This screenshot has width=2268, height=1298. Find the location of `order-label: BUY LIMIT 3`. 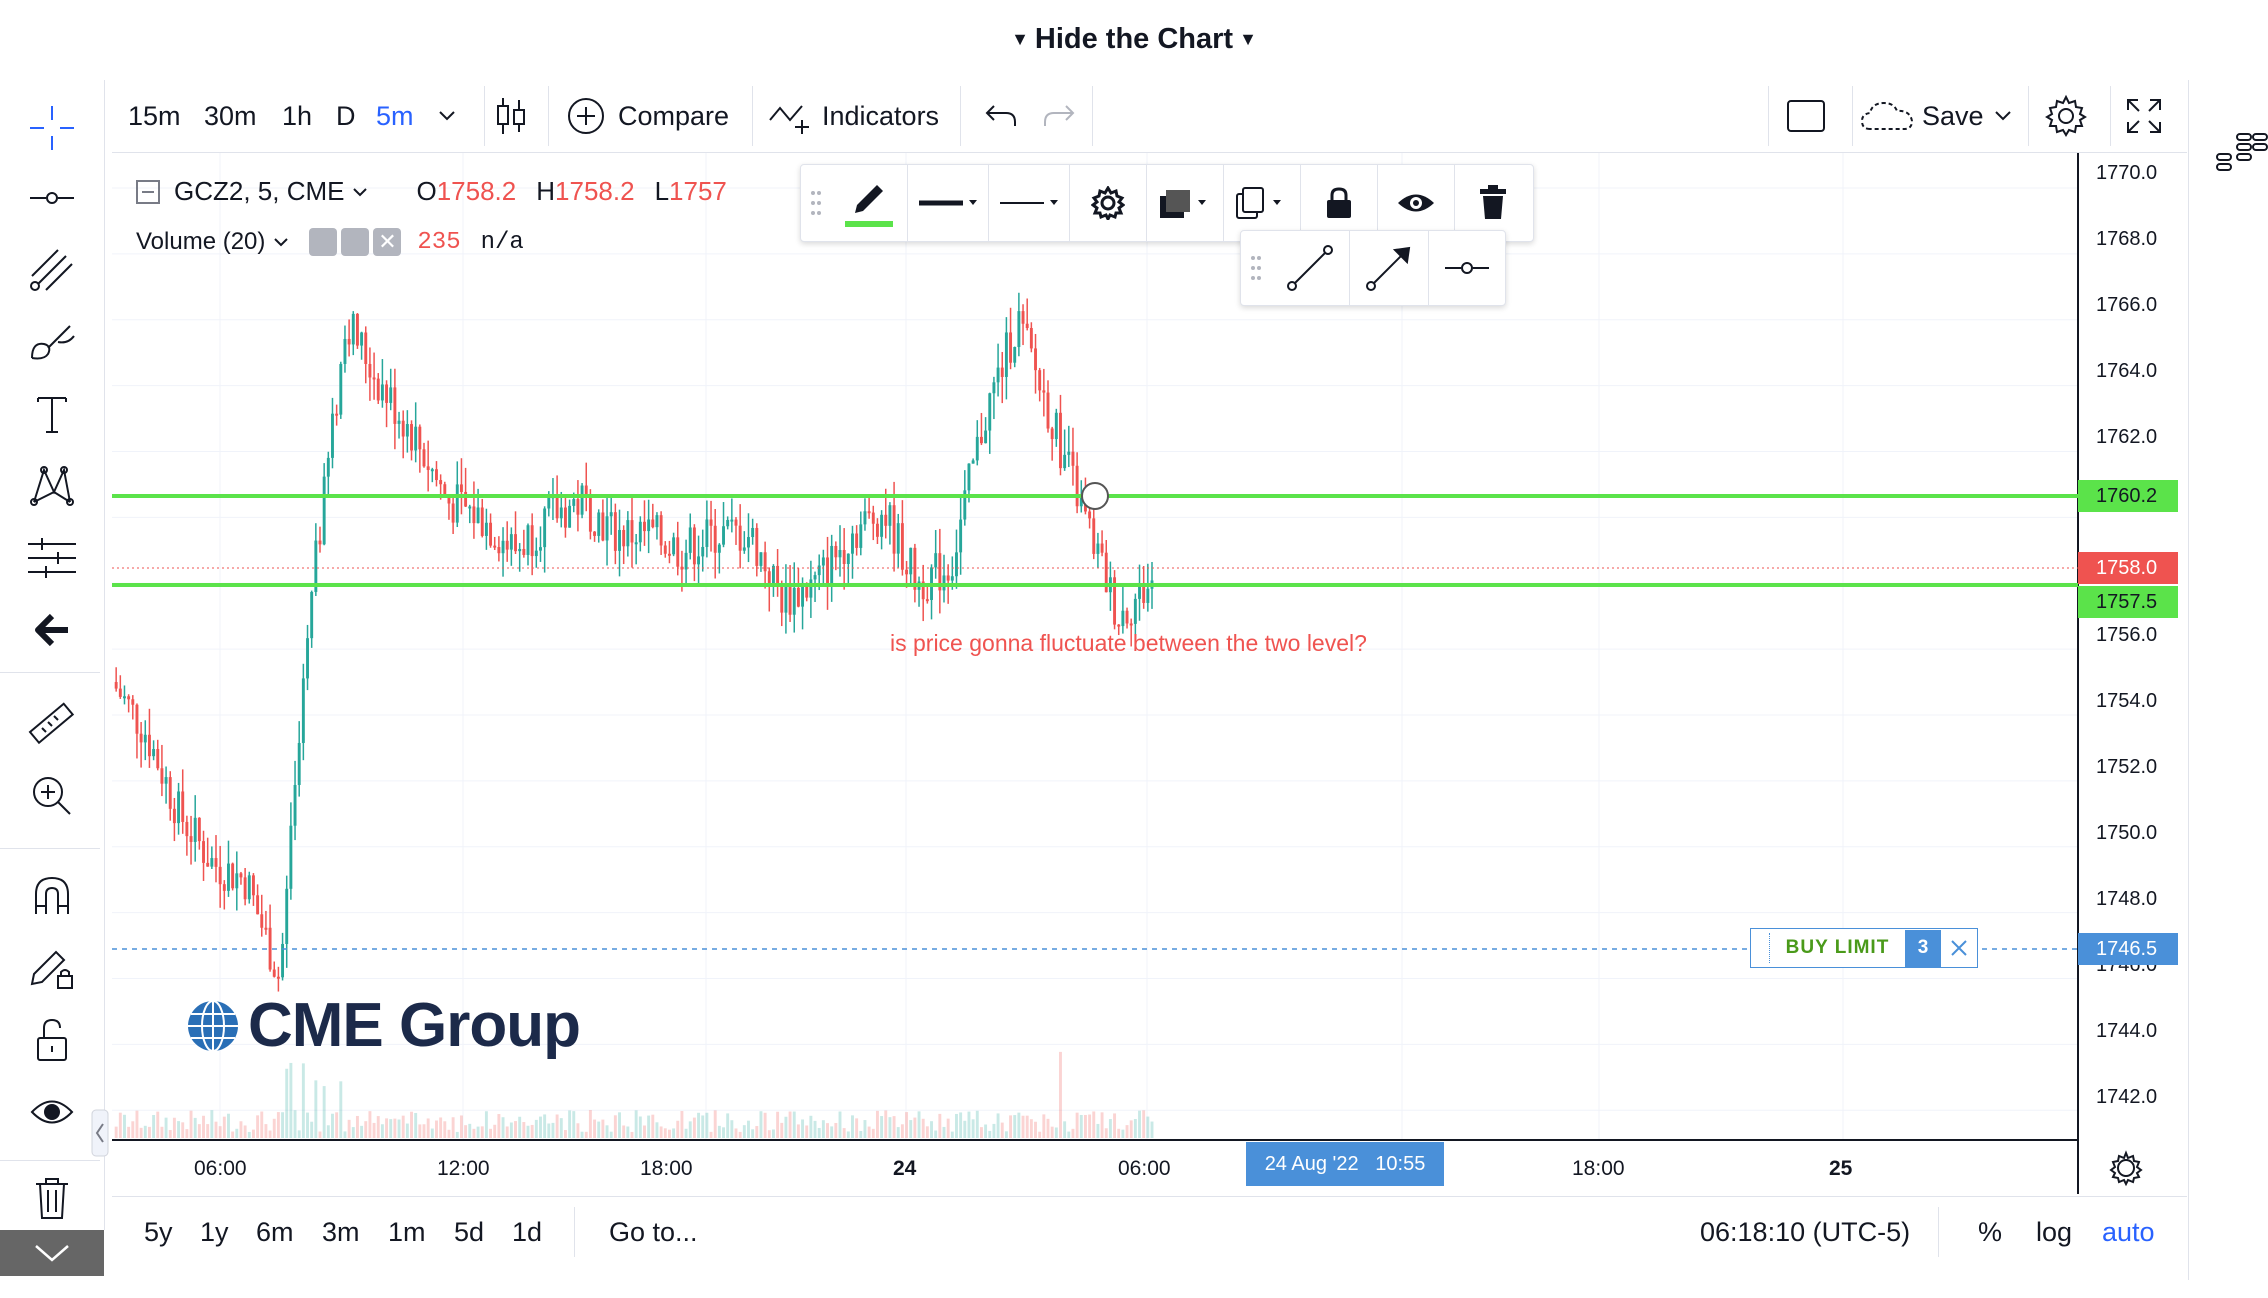

order-label: BUY LIMIT 3 is located at coordinates (1864, 948).